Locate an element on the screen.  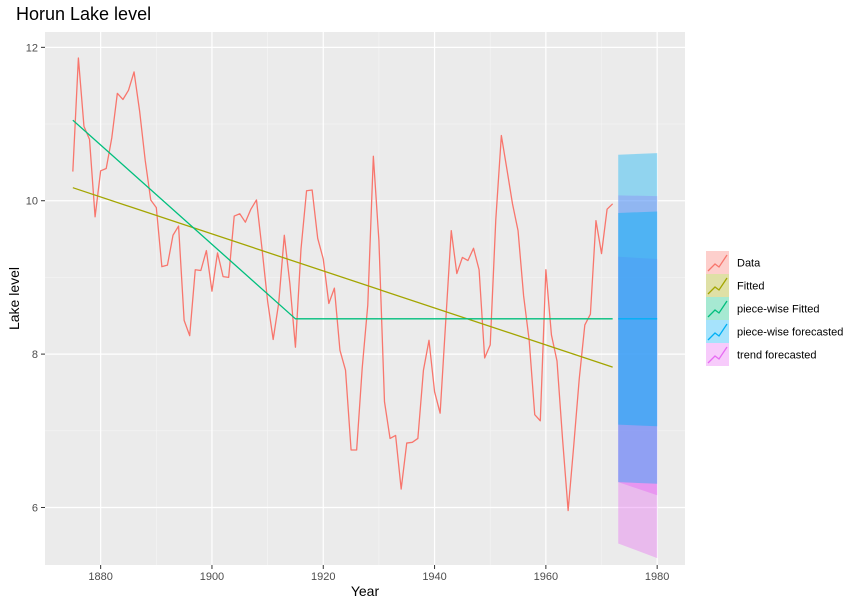
legend-label-piece-wise-fitted: piece-wise Fitted is located at coordinates (778, 310).